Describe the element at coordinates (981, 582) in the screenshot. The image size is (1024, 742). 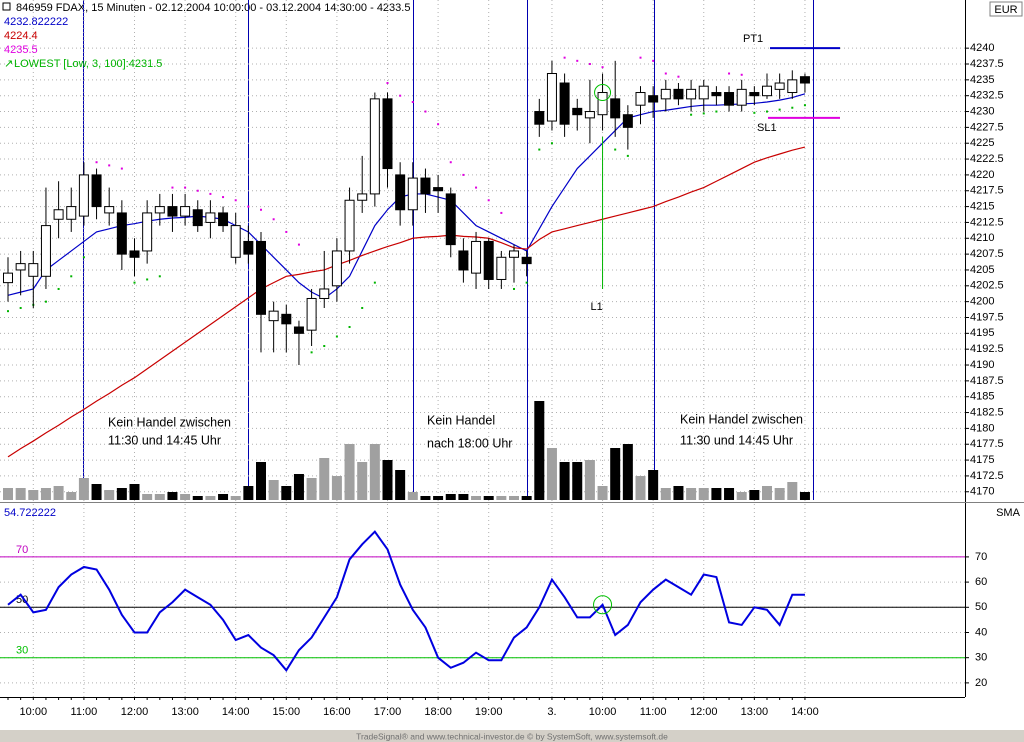
I see `y-tick-label: 60` at that location.